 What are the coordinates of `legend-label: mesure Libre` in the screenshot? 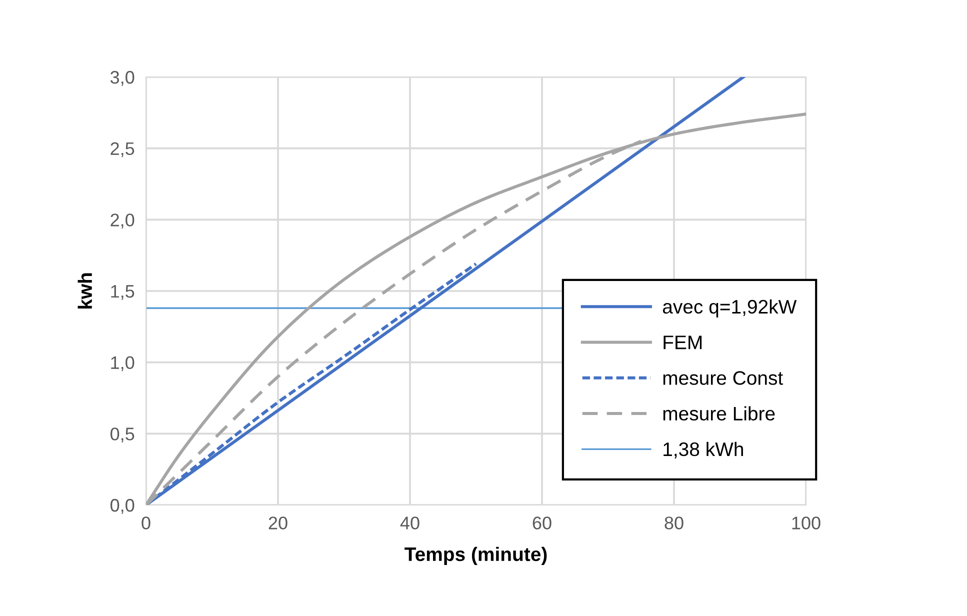 It's located at (719, 413).